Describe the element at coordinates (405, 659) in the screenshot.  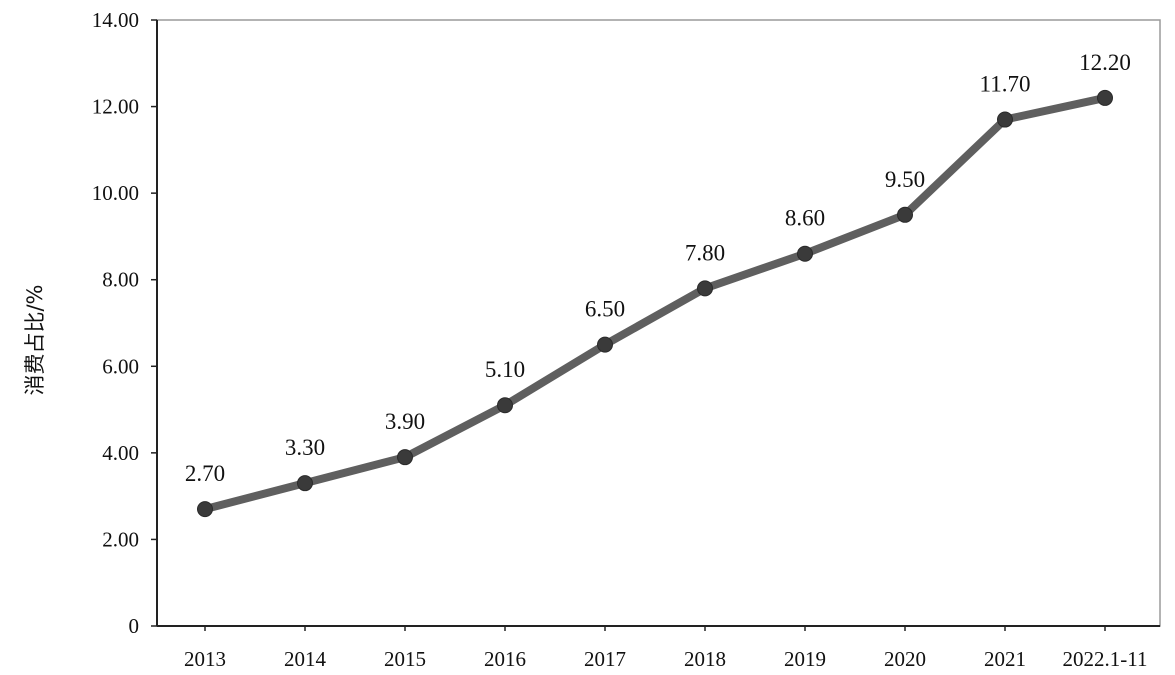
I see `x-tick-label: 2015` at that location.